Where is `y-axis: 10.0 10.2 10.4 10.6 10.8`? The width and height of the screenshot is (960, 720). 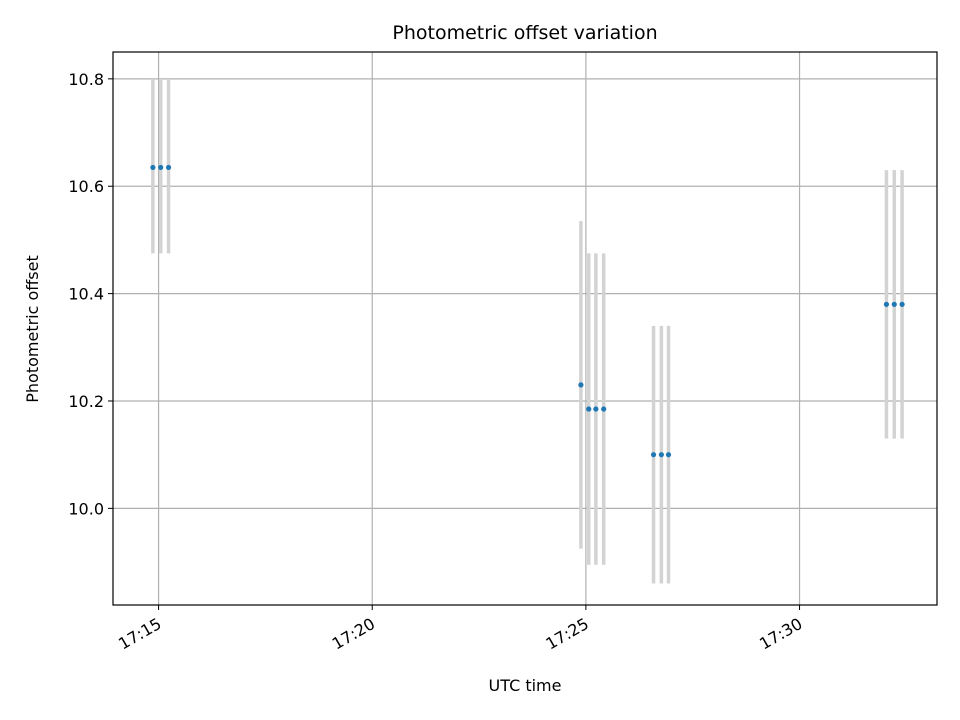
y-axis: 10.0 10.2 10.4 10.6 10.8 is located at coordinates (90, 294).